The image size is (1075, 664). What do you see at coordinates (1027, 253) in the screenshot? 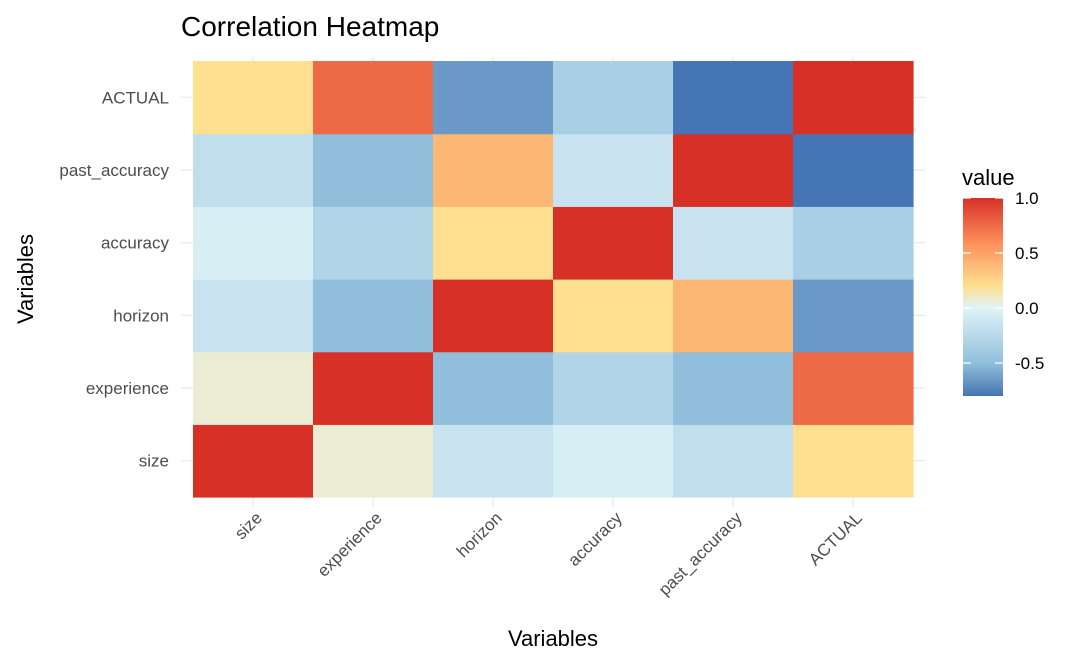
I see `legend-tick-label: 0.5` at bounding box center [1027, 253].